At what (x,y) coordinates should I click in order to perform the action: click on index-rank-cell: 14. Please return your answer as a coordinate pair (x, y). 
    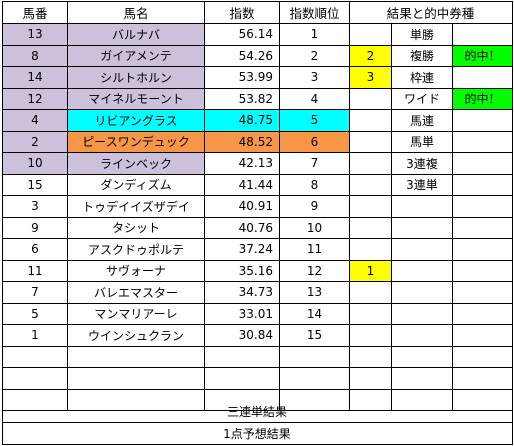
    Looking at the image, I should click on (314, 313).